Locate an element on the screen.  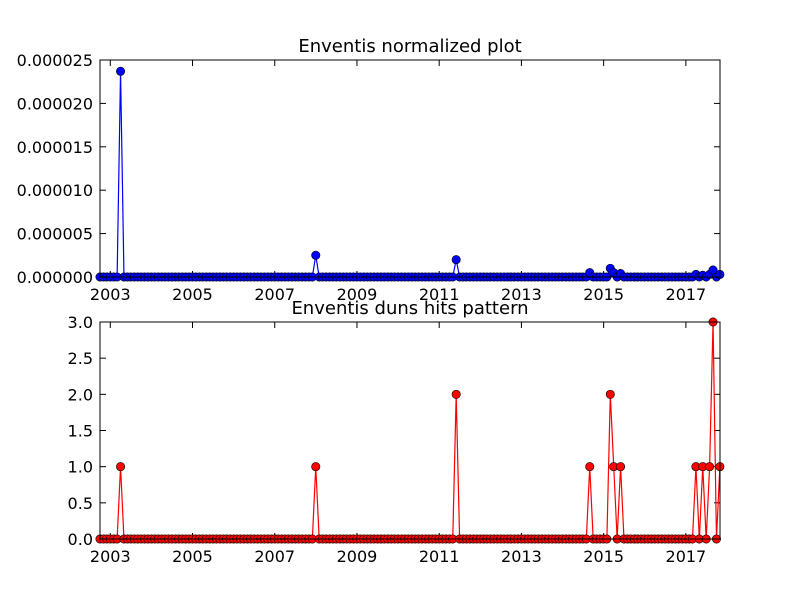
bottom-chart-x-tick-label: 2003 is located at coordinates (110, 556).